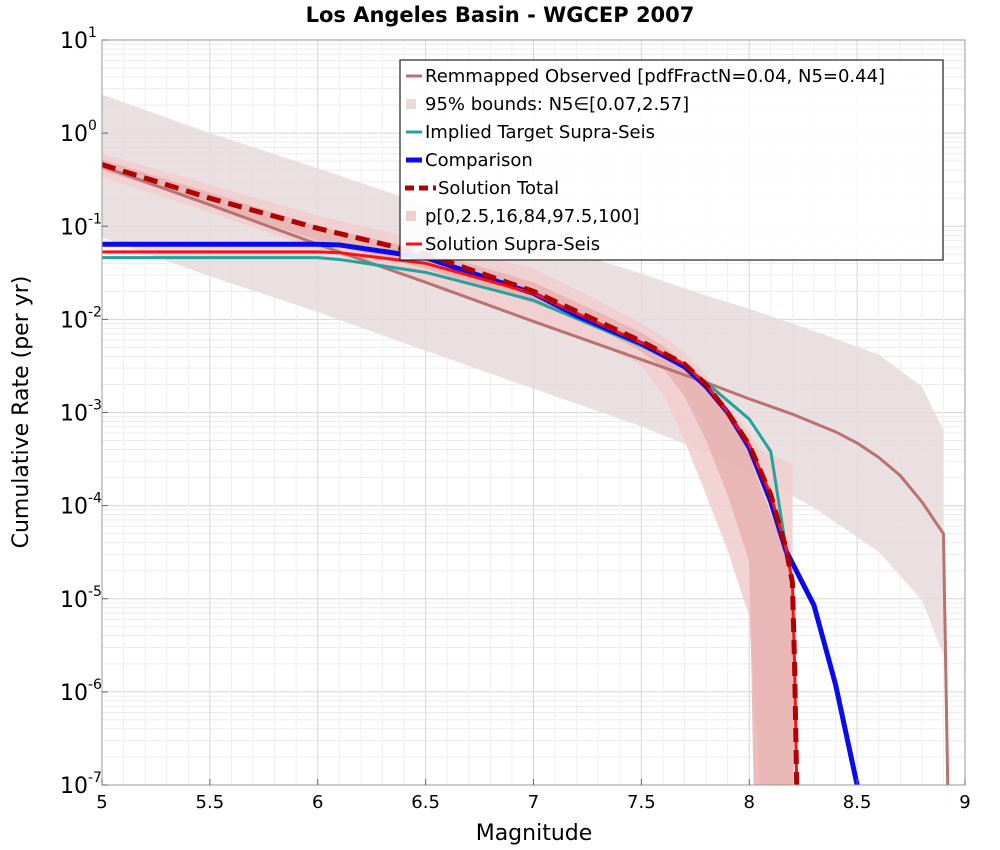 The height and width of the screenshot is (850, 1000). I want to click on x-tick-label: 6.5, so click(425, 802).